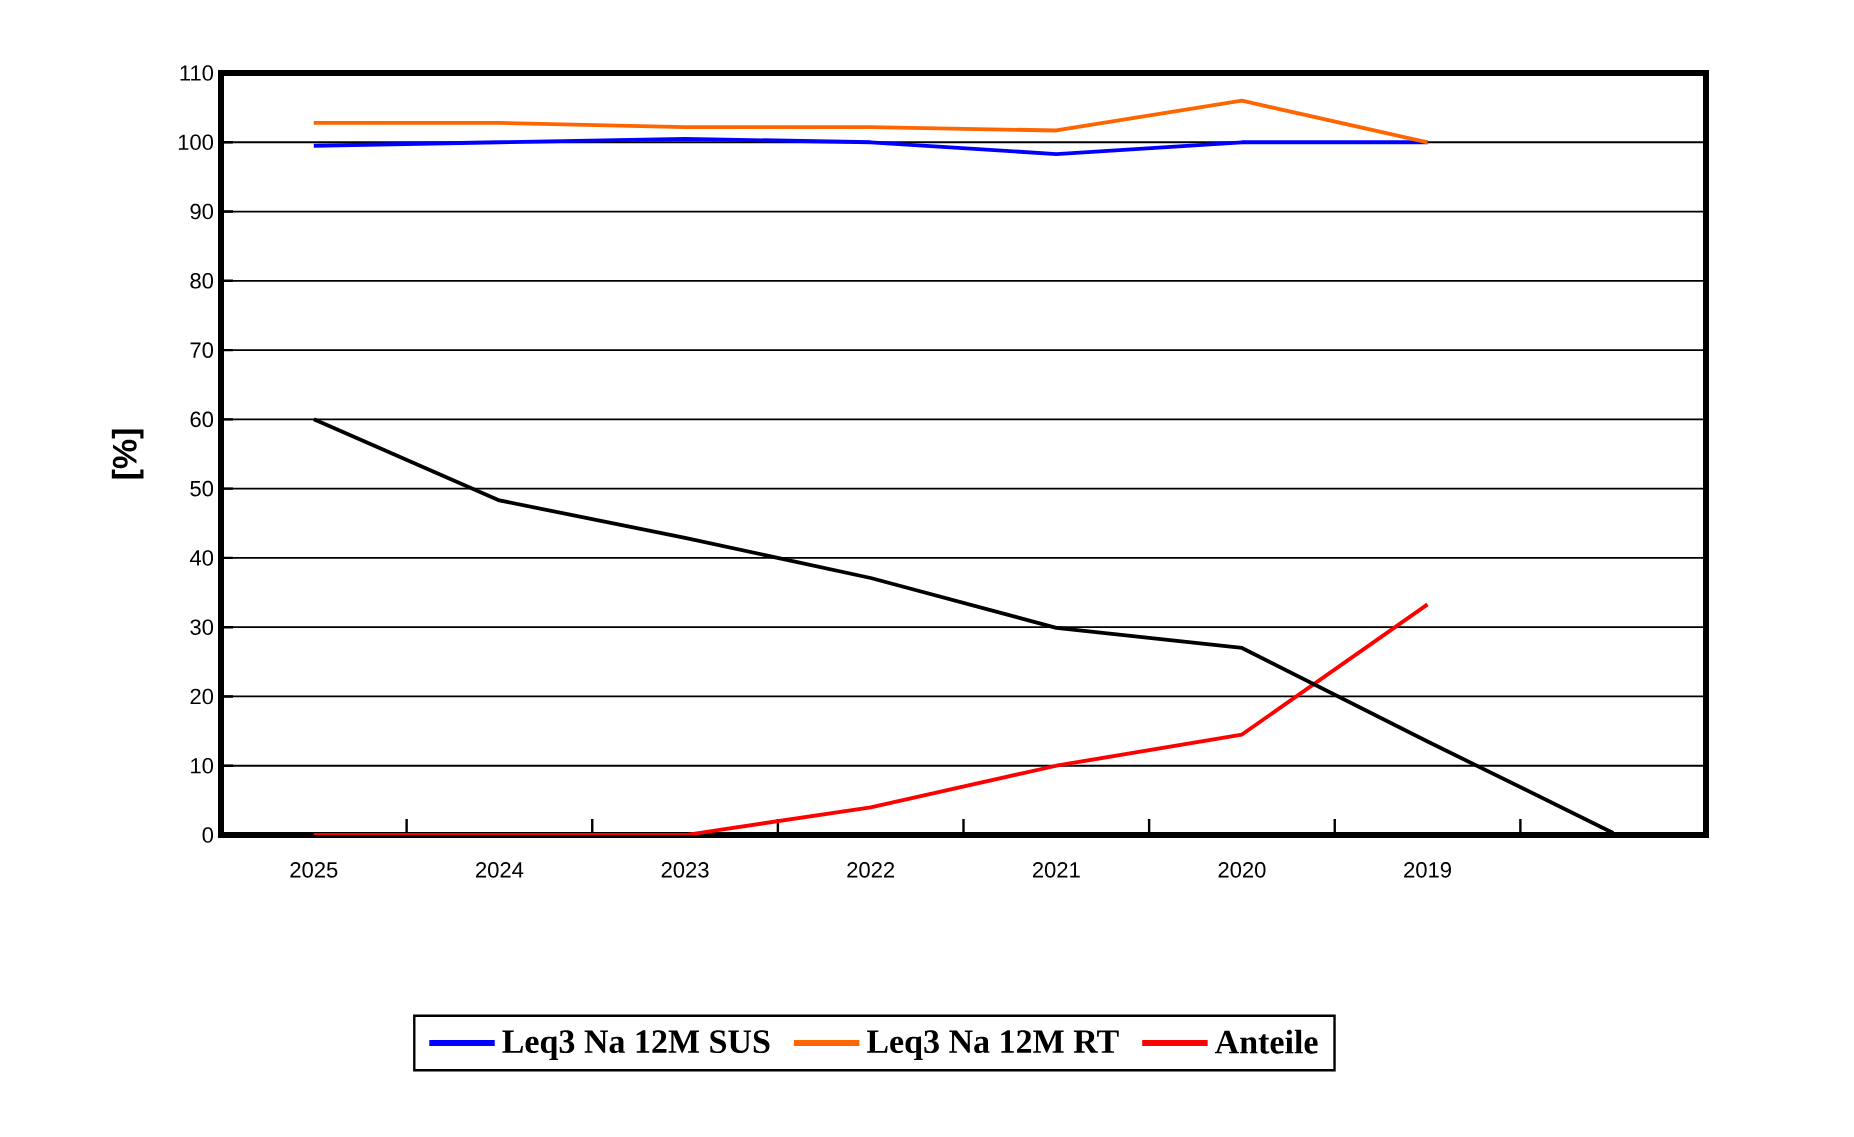  I want to click on y-tick-label: 50, so click(202, 488).